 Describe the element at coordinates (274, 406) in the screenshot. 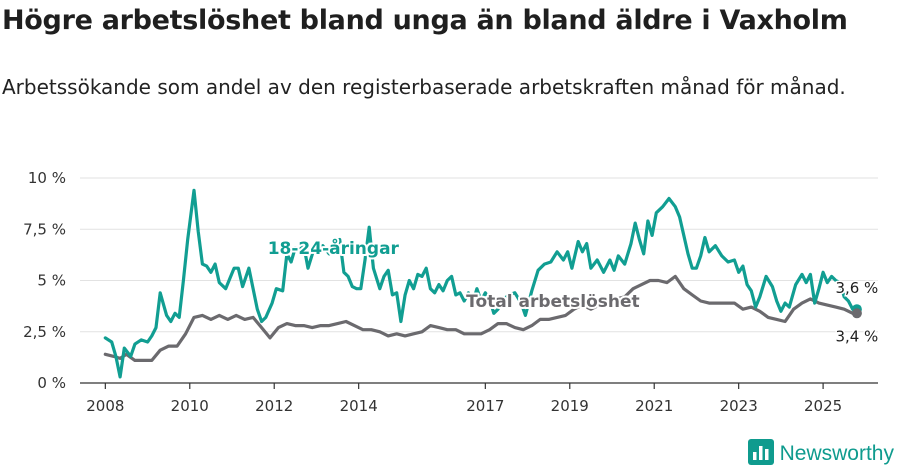

I see `x-tick-label: 2012` at that location.